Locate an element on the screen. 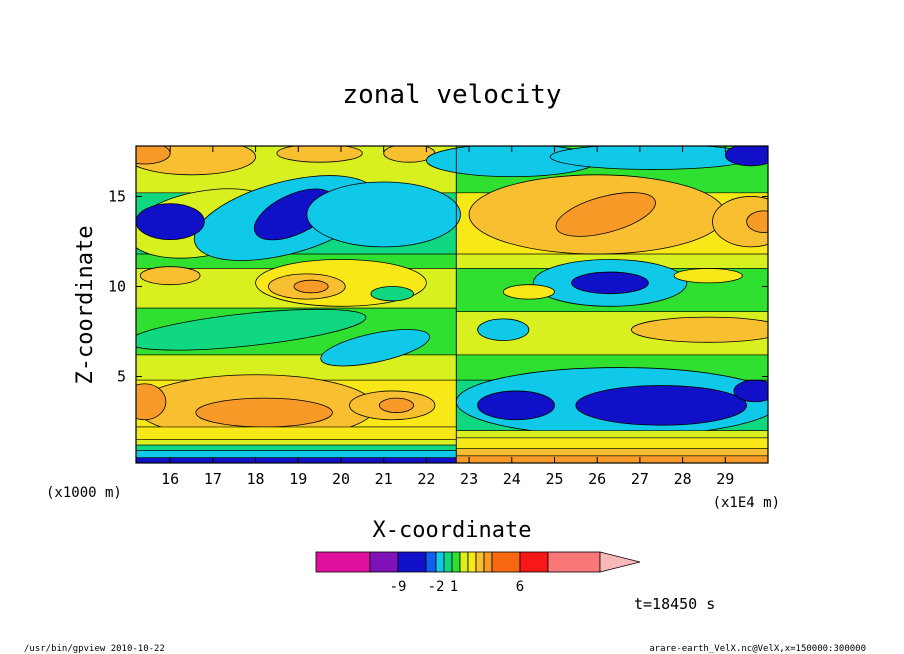  colorbar-label: -2 is located at coordinates (436, 587).